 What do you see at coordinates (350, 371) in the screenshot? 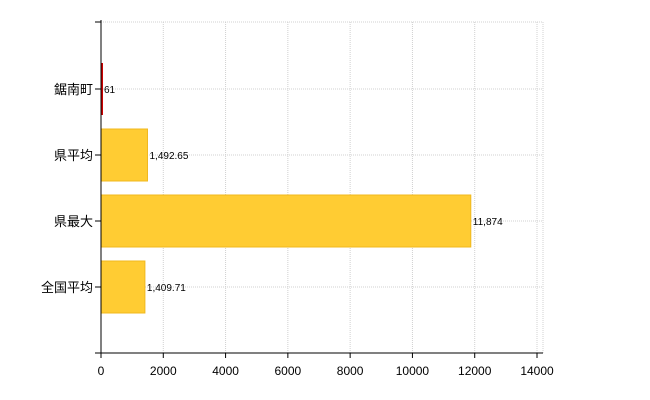
I see `x-tick-label-4: 8000` at bounding box center [350, 371].